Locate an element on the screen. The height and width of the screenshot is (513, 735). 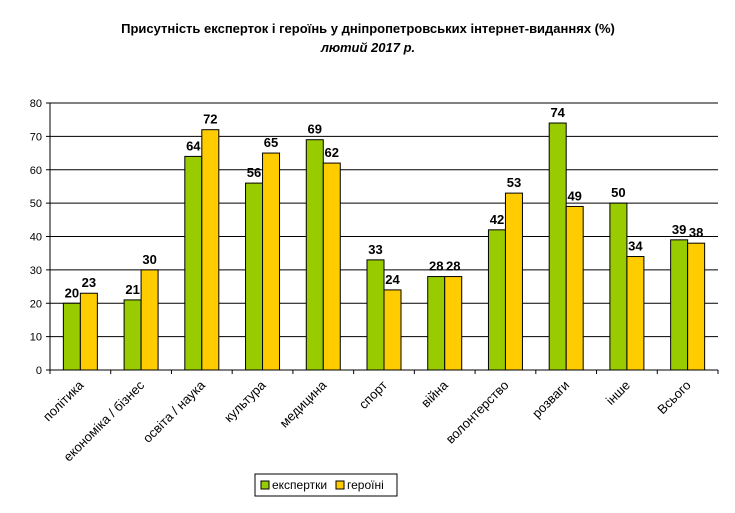
x-tick-label: спорт is located at coordinates (373, 394).